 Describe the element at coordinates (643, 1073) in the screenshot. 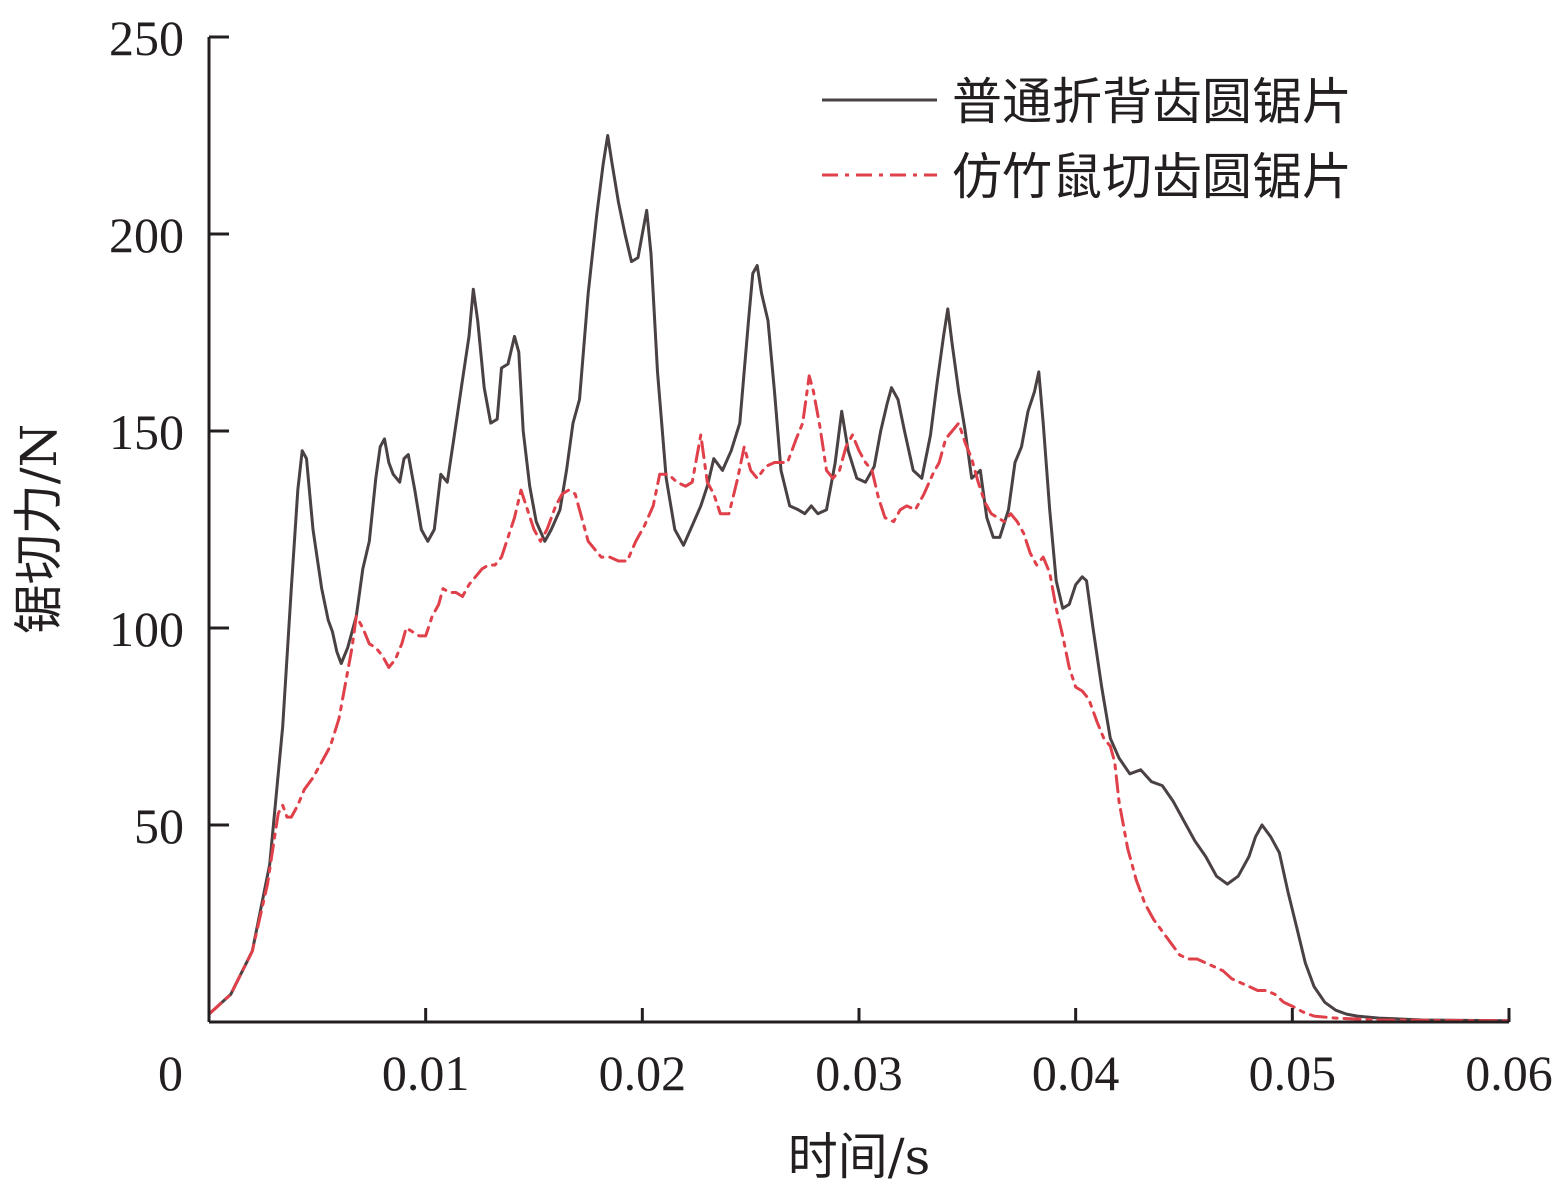

I see `x-tick-label: 0.02` at that location.